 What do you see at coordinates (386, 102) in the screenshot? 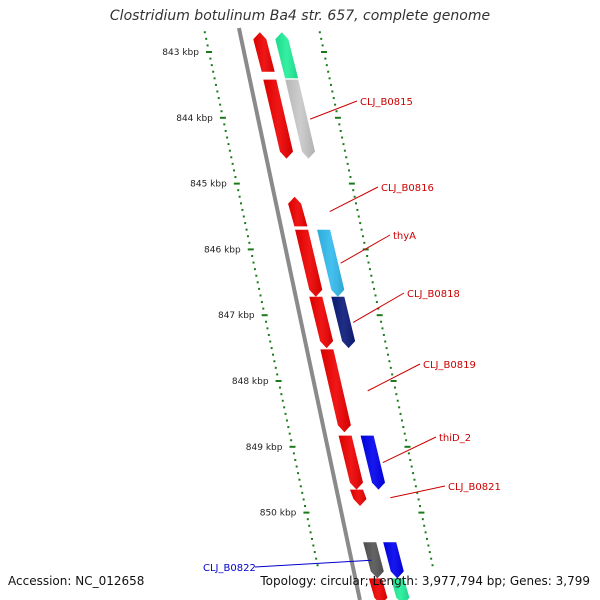
I see `gene-label: CLJ_B0815` at bounding box center [386, 102].